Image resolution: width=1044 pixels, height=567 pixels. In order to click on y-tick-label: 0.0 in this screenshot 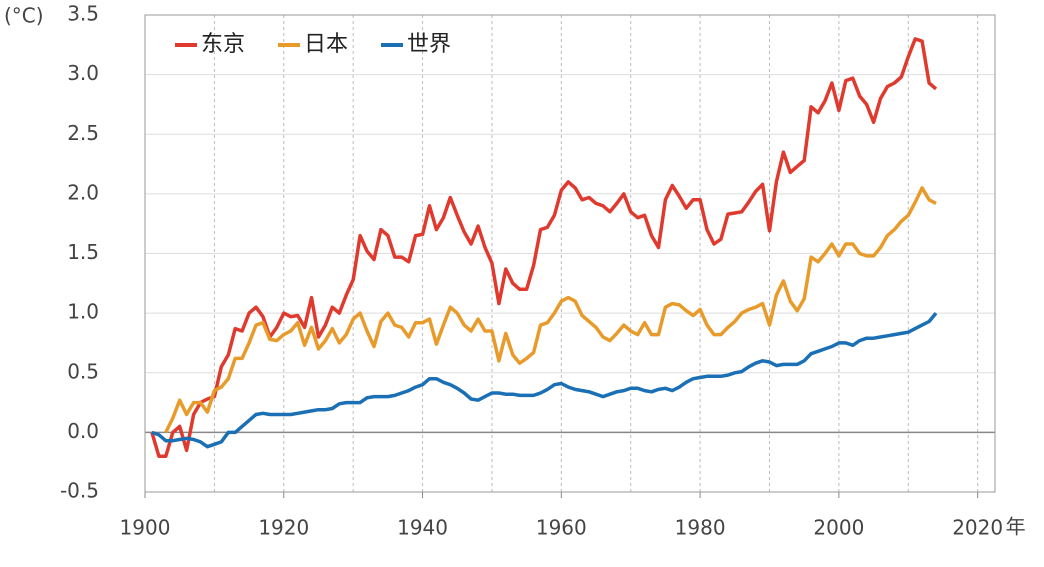, I will do `click(83, 431)`.